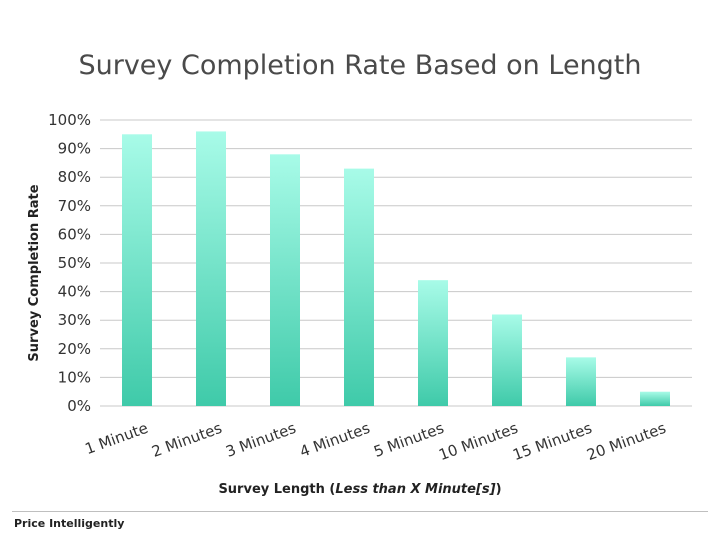  Describe the element at coordinates (74, 149) in the screenshot. I see `y-tick-label: 90%` at that location.